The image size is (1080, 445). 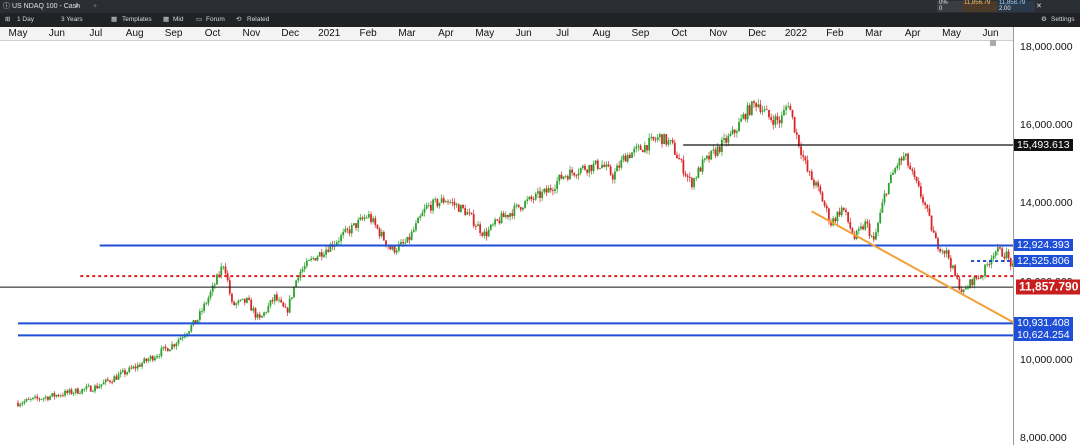 What do you see at coordinates (77, 6) in the screenshot?
I see `search-icon: ⌕` at bounding box center [77, 6].